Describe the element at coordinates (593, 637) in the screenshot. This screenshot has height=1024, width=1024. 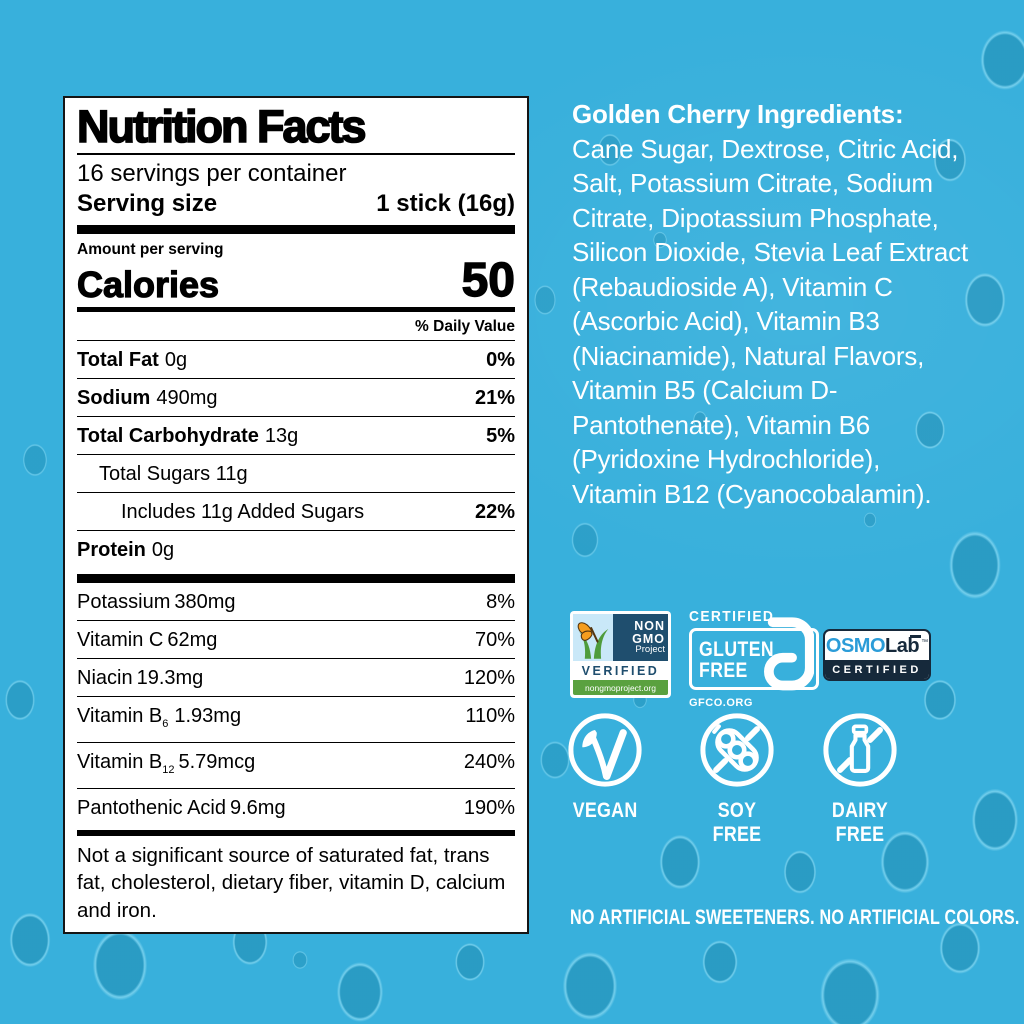
I see `butterfly-grass-icon` at that location.